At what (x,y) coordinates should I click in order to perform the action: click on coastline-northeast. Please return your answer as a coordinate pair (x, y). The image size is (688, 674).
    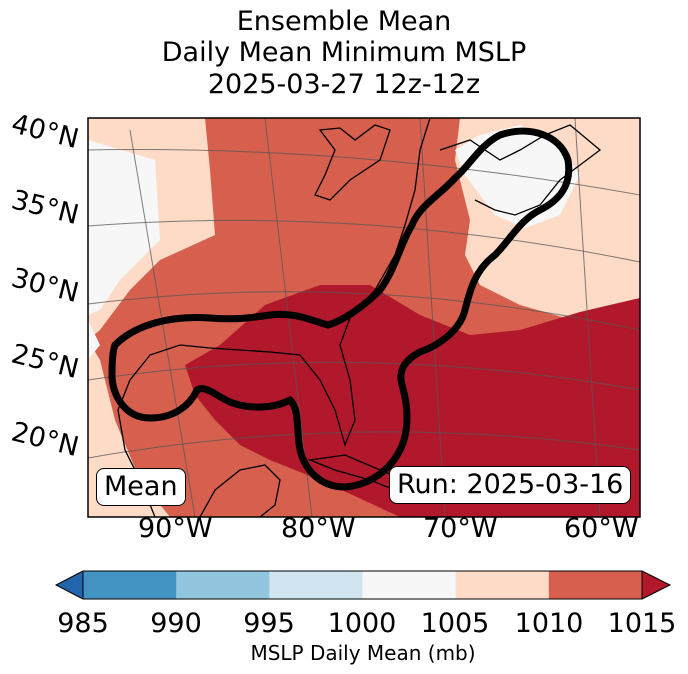
    Looking at the image, I should click on (520, 170).